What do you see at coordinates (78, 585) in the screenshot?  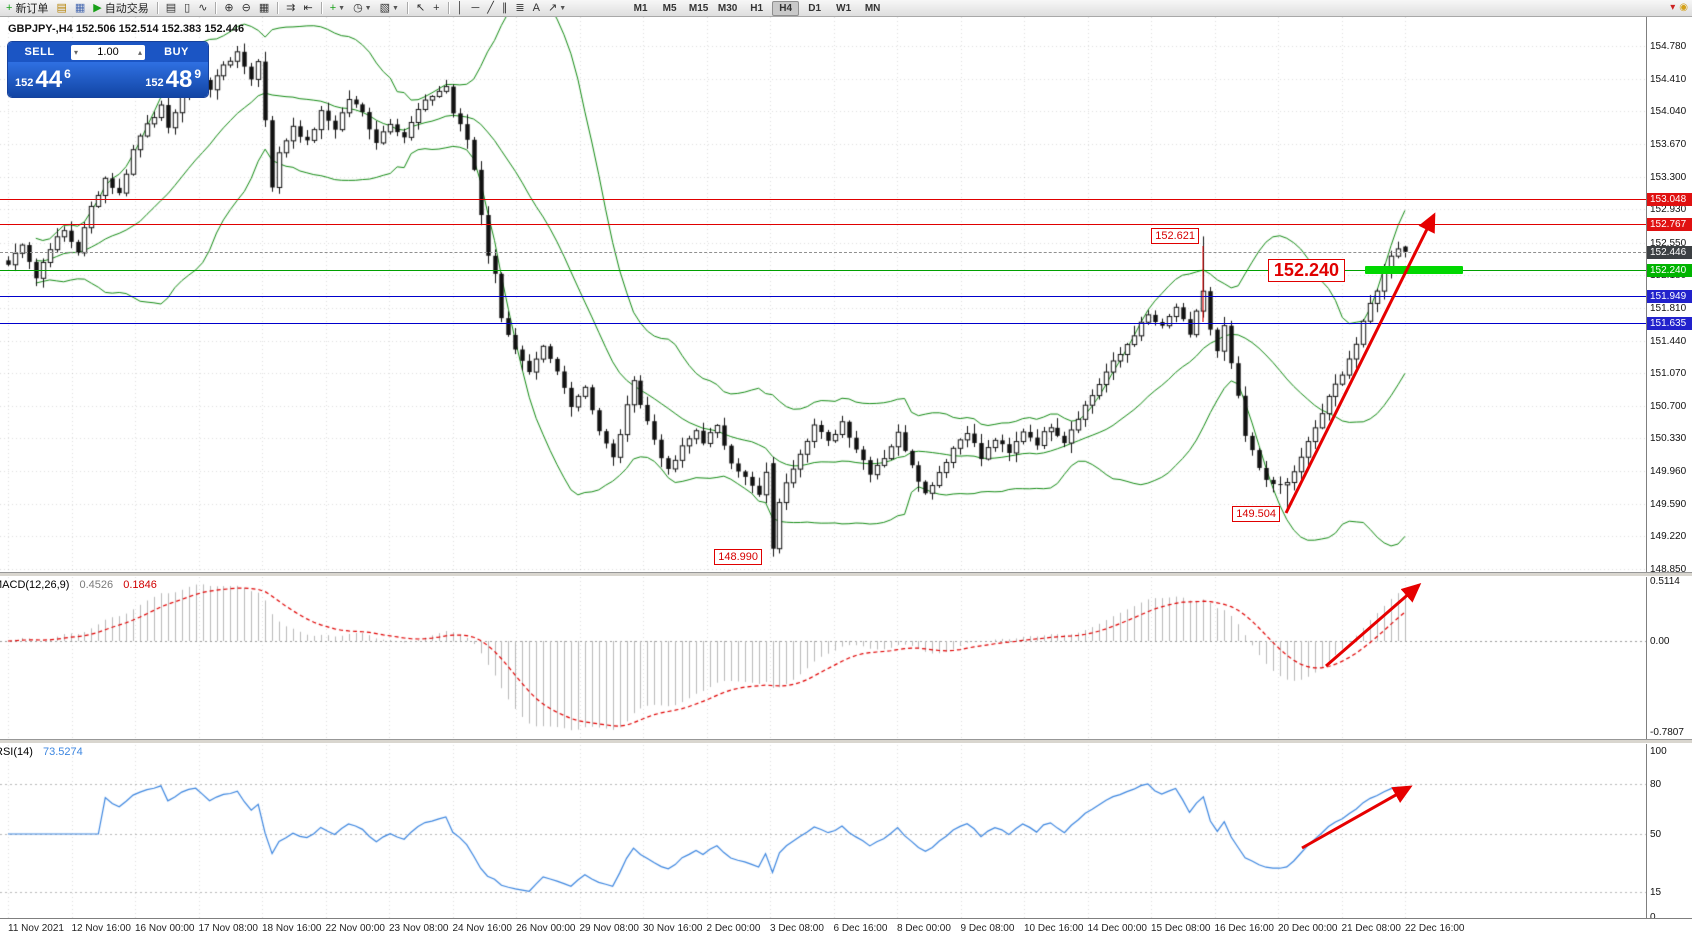 I see `macd-indicator-label: MACD(12,26,9) 0.4526 0.1846` at bounding box center [78, 585].